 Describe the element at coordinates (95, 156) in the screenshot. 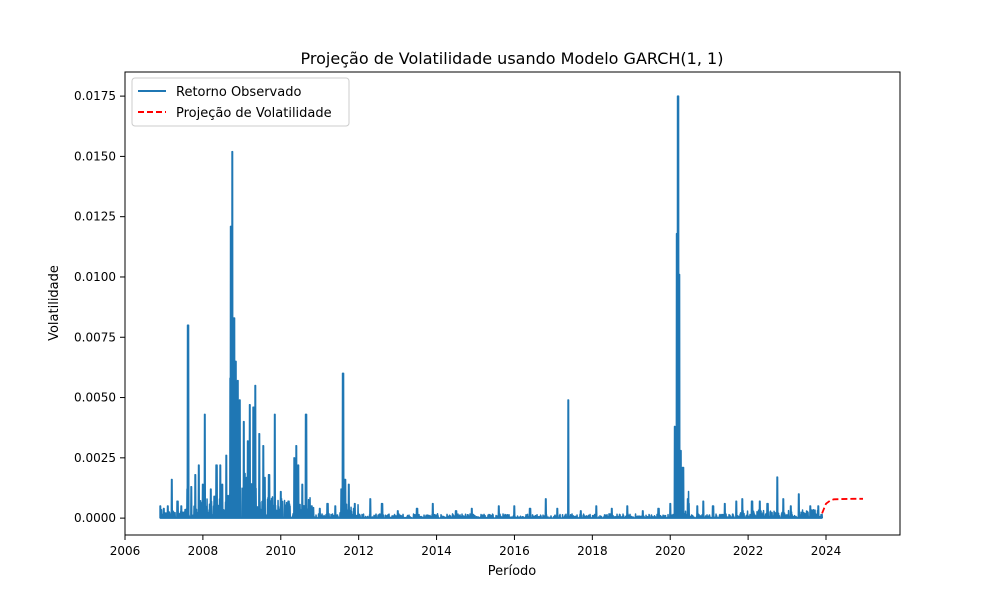

I see `y-tick-label: 0.0150` at that location.